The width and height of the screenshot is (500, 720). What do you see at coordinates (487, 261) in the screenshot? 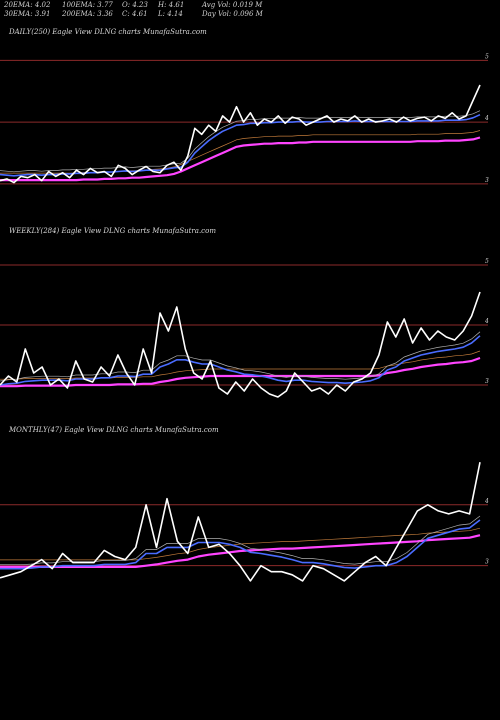
I see `weekly-ytick-label: 5` at bounding box center [487, 261].